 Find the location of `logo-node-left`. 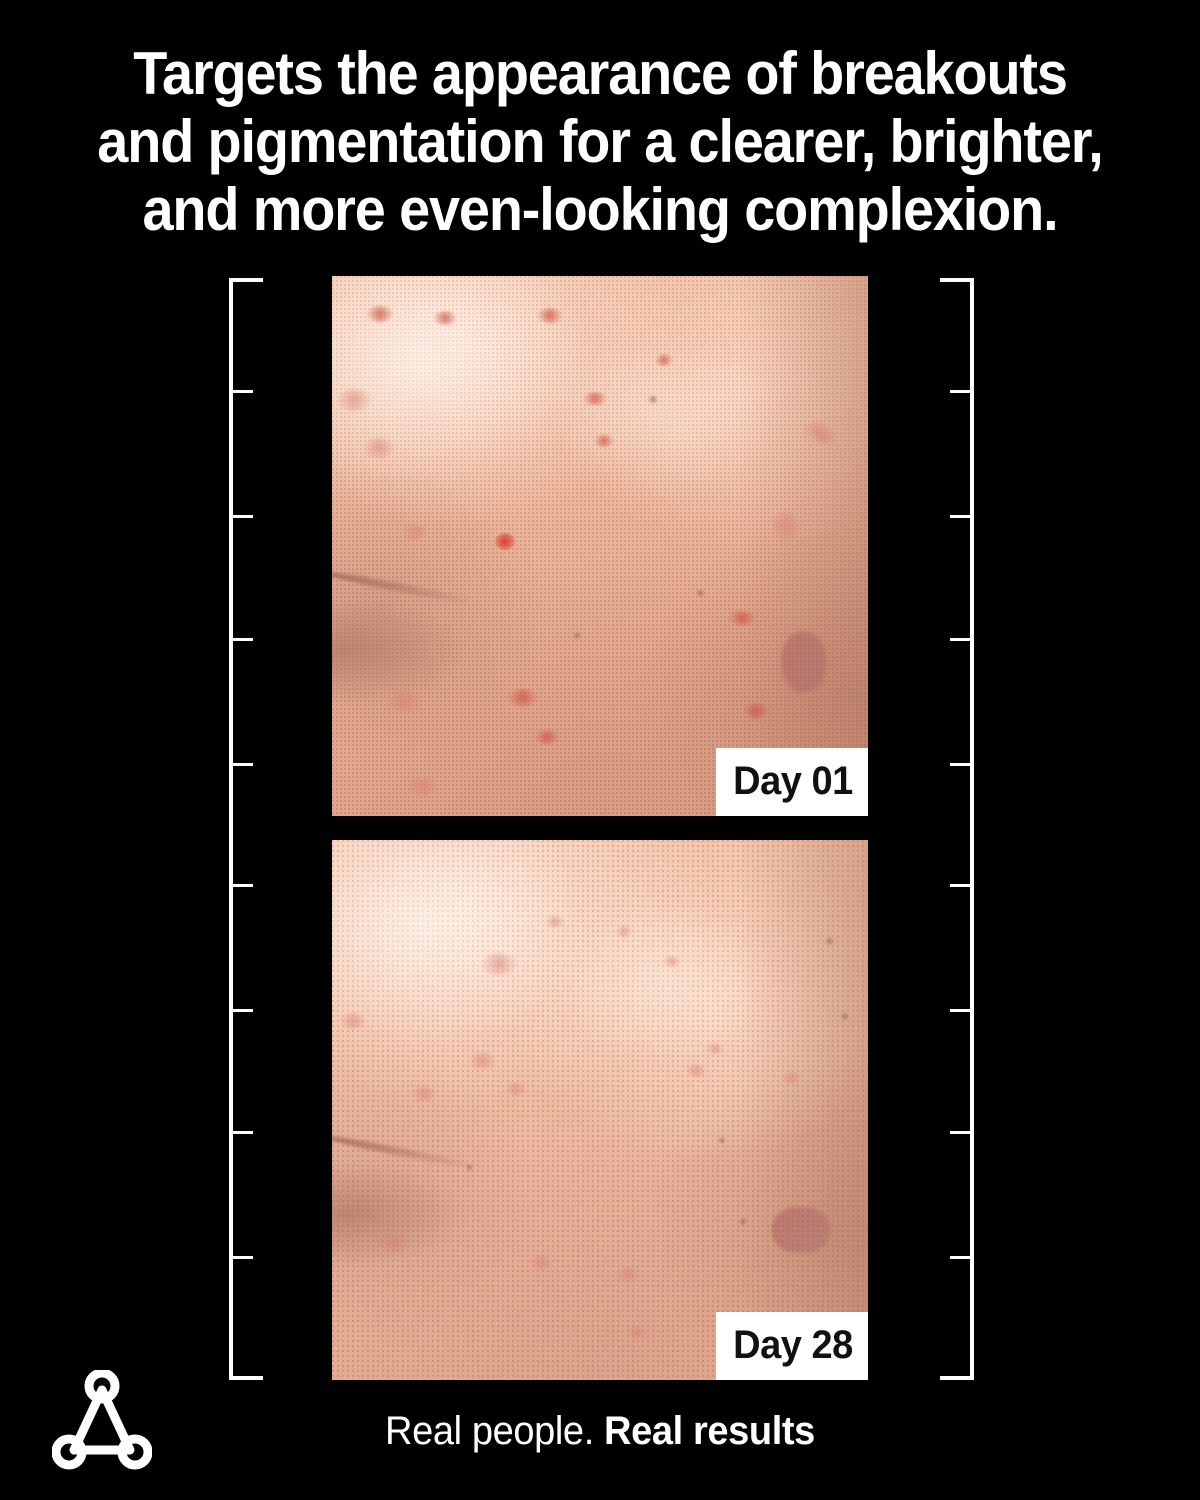

logo-node-left is located at coordinates (69, 1452).